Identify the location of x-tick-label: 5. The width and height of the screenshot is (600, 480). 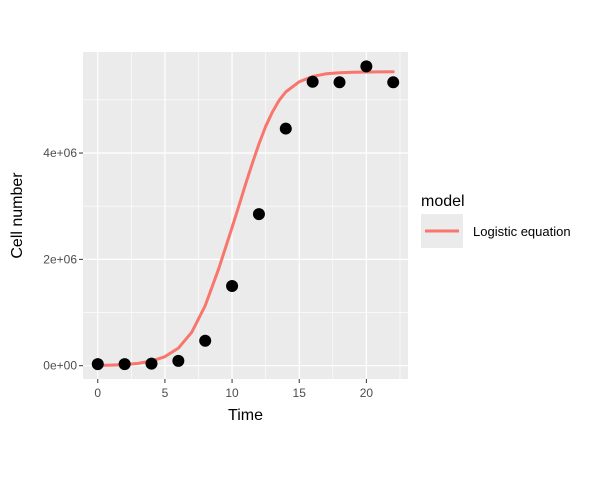
(165, 393).